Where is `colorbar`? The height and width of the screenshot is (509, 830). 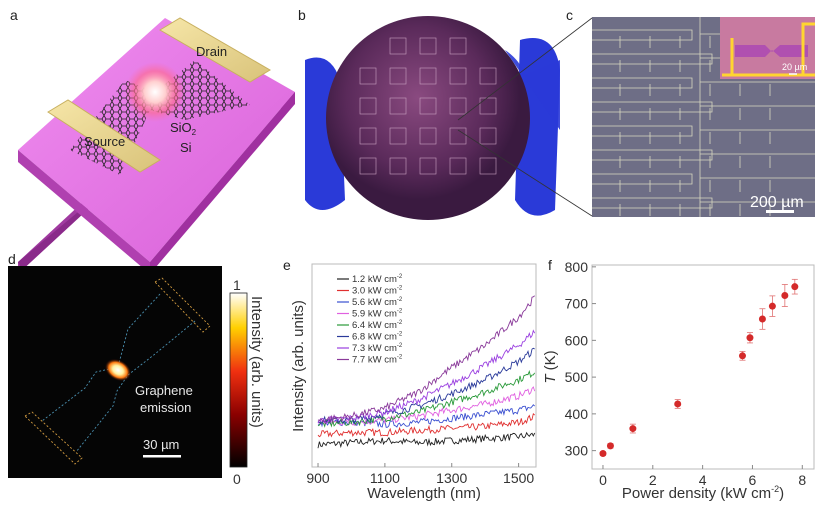 colorbar is located at coordinates (238, 380).